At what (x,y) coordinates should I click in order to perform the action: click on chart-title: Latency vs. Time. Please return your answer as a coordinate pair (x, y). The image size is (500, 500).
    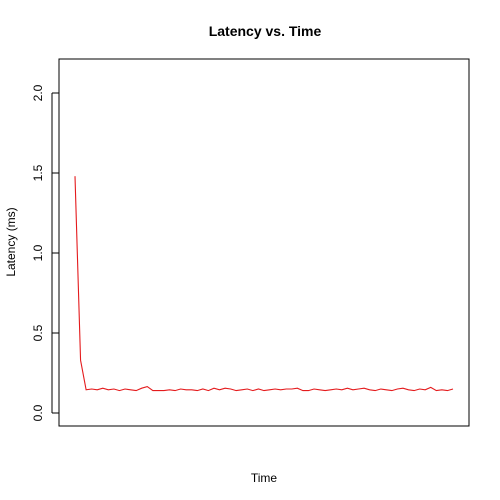
    Looking at the image, I should click on (265, 31).